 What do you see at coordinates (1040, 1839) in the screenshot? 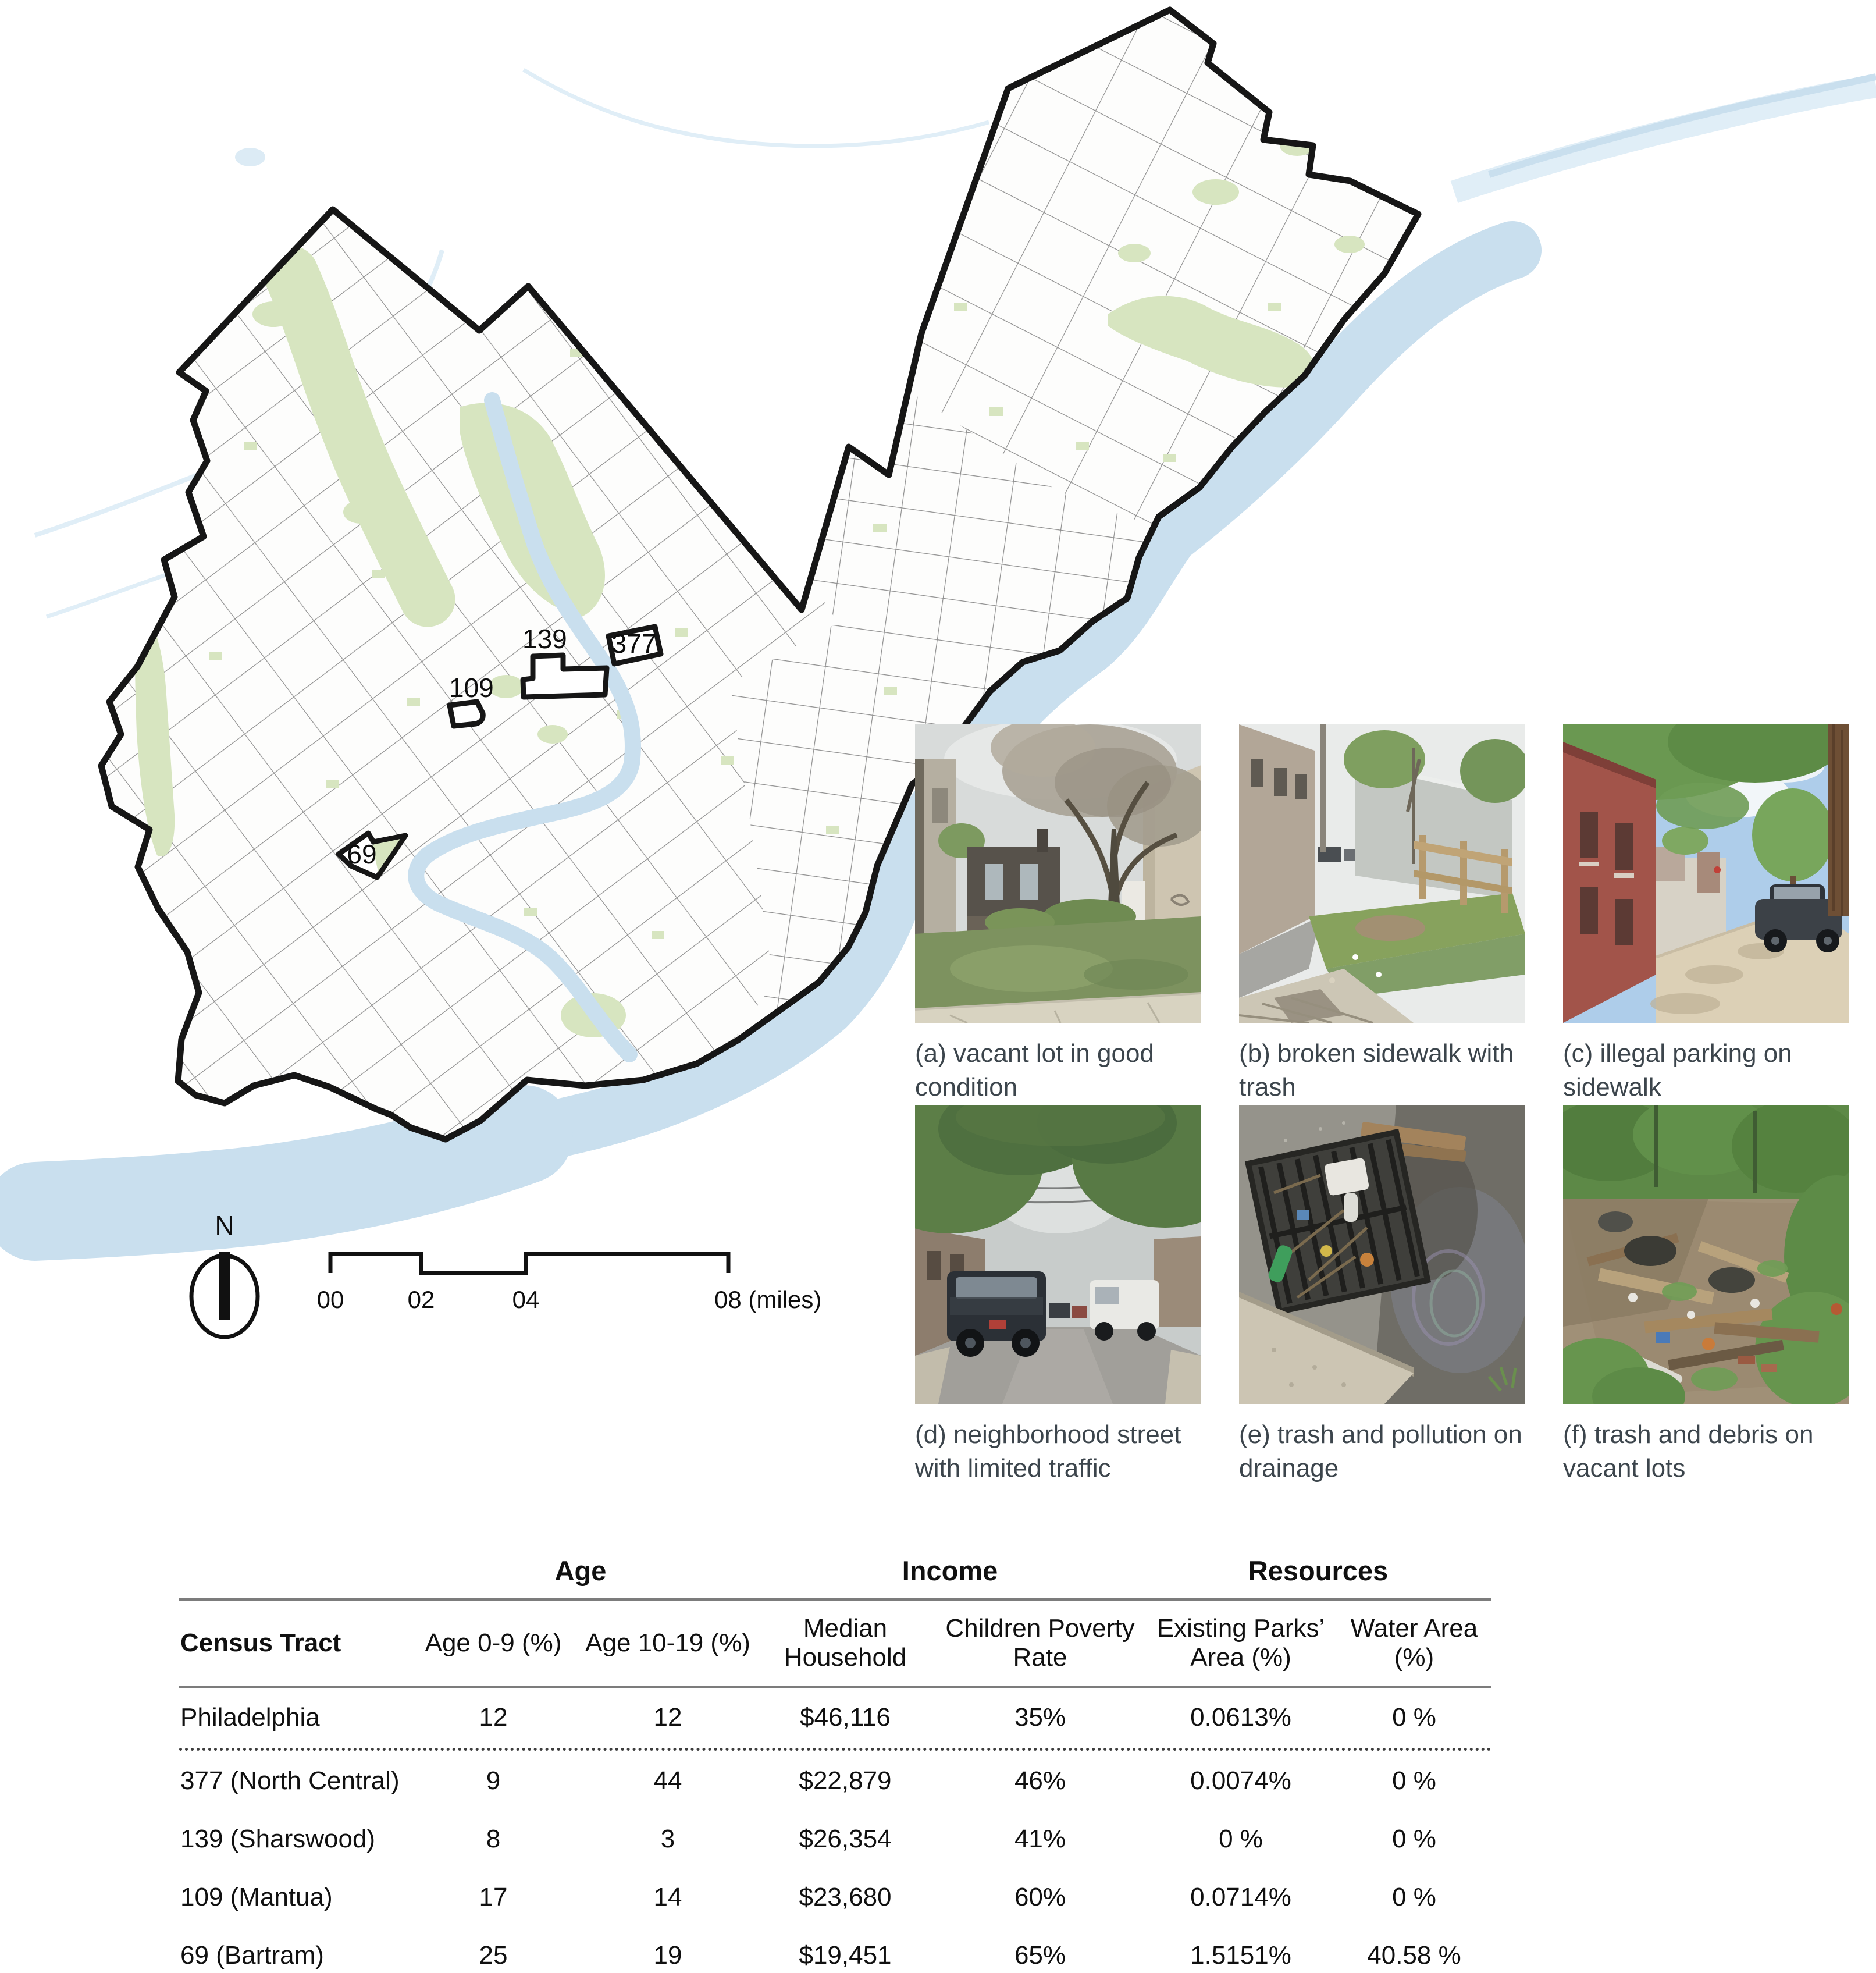
I see `cell-poverty: 41%` at bounding box center [1040, 1839].